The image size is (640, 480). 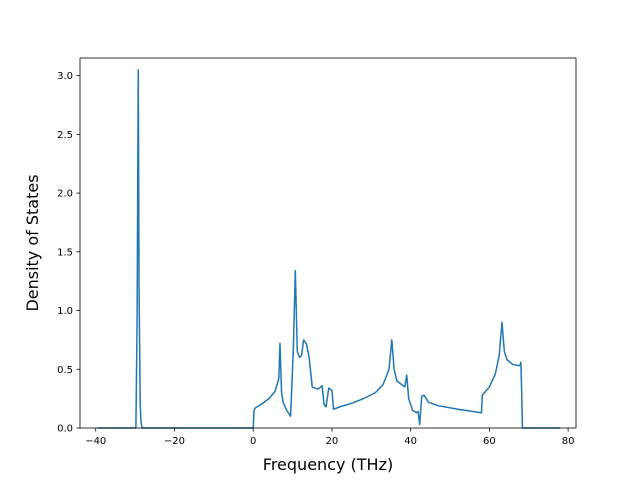 What do you see at coordinates (65, 76) in the screenshot?
I see `y-tick-label: 3.0` at bounding box center [65, 76].